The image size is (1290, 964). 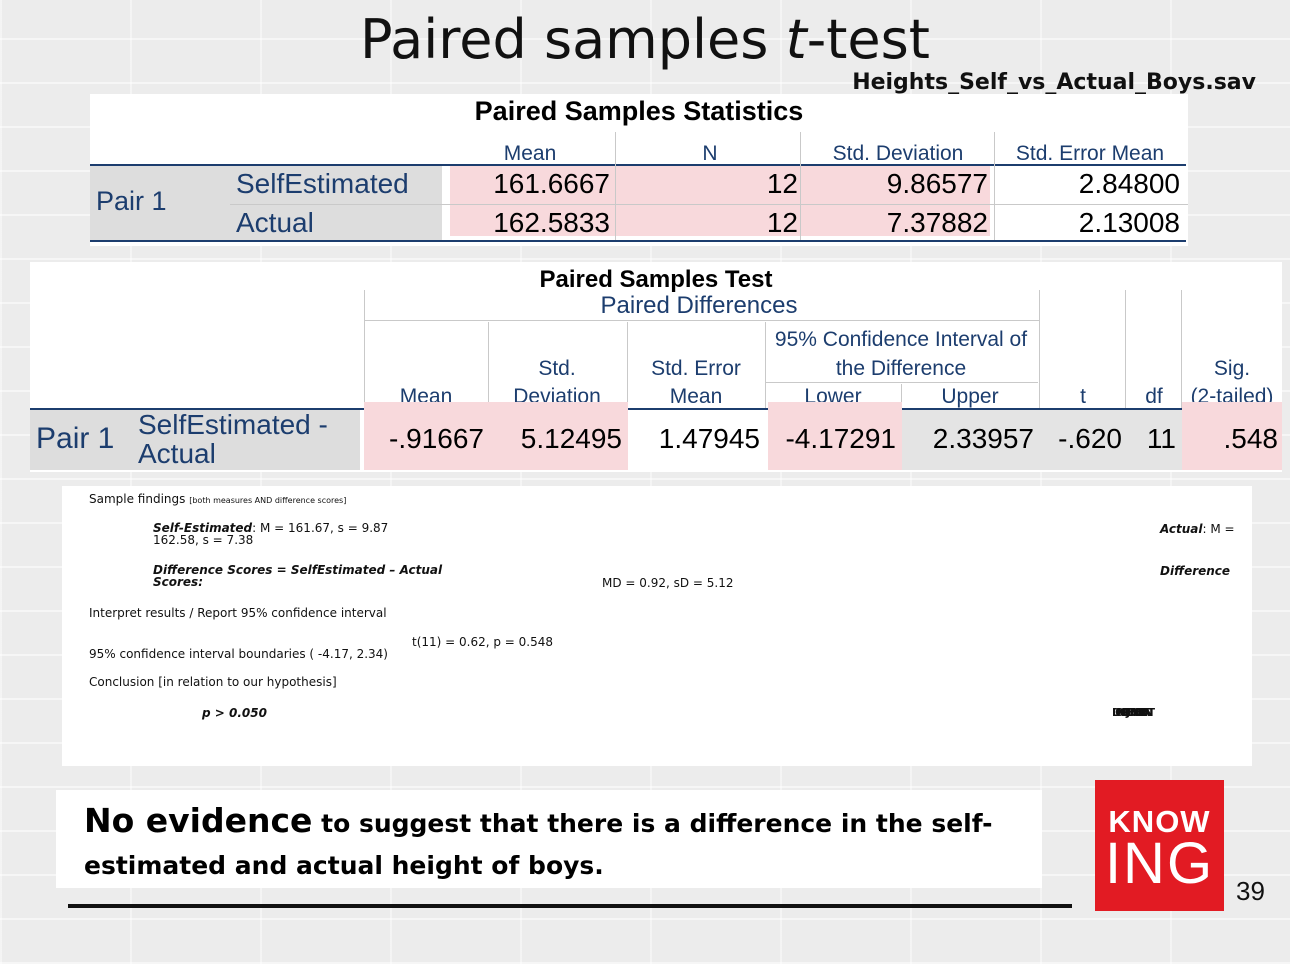 What do you see at coordinates (275, 222) in the screenshot?
I see `stats-row-label: Actual` at bounding box center [275, 222].